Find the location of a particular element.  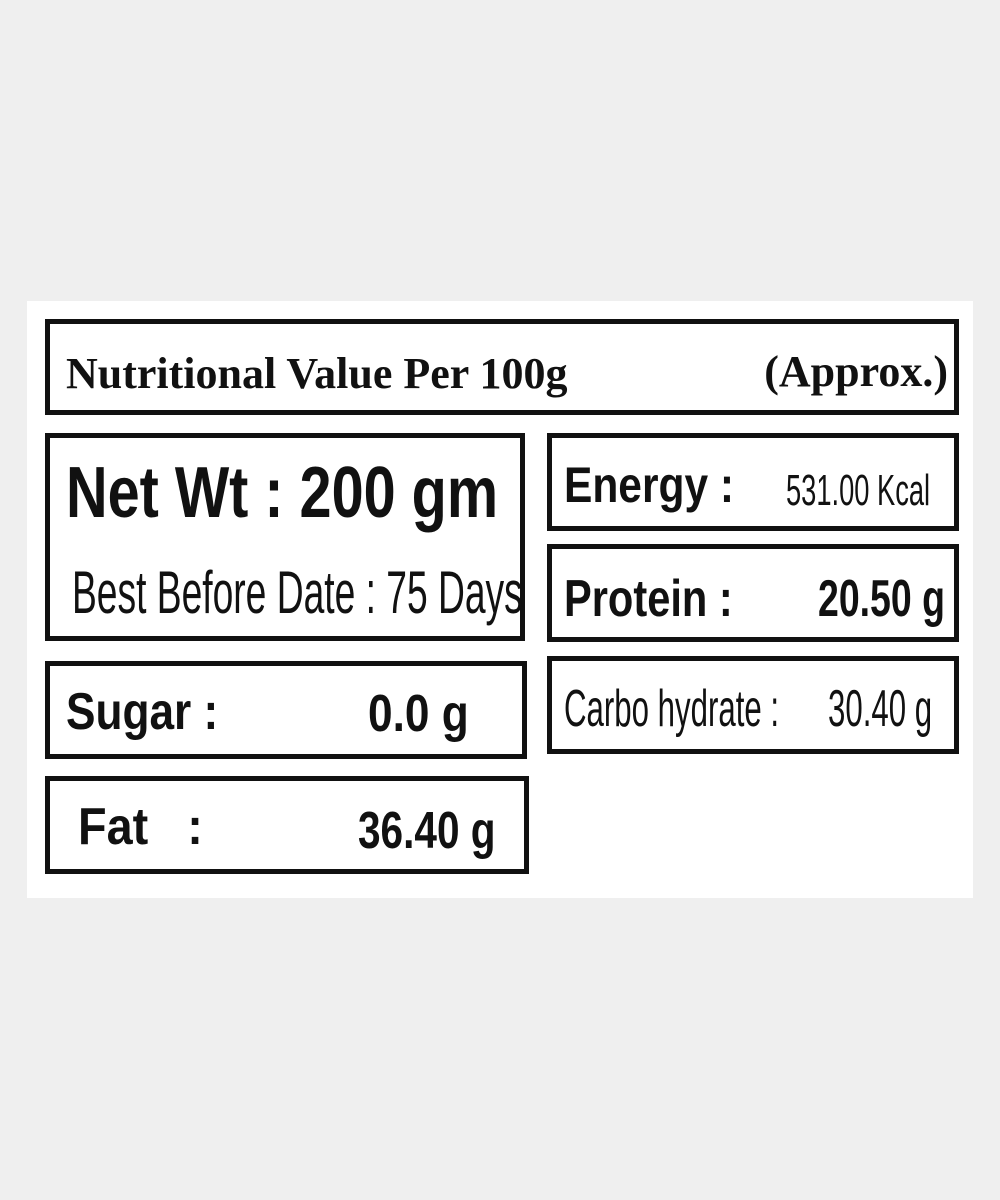

carbohydrate-value: 30.40 g is located at coordinates (880, 709).